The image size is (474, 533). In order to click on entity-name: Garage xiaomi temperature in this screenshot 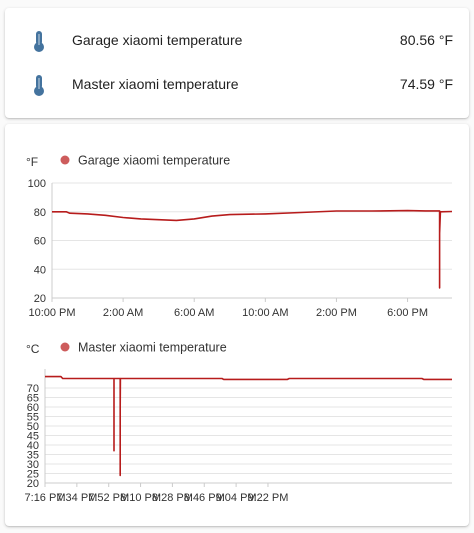, I will do `click(157, 40)`.